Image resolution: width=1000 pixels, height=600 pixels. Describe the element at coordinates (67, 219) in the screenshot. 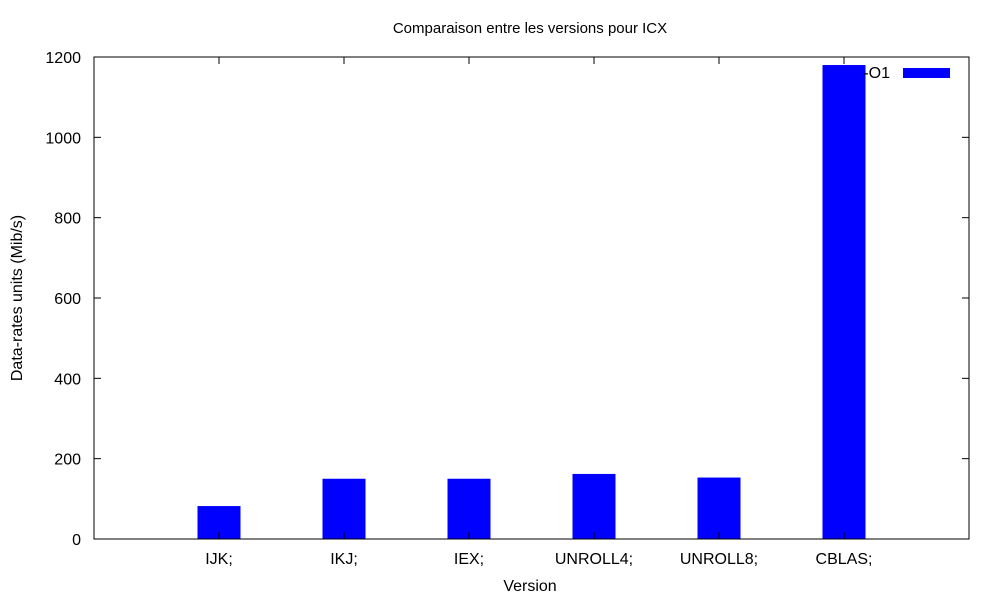

I see `y-tick-label: 800` at that location.